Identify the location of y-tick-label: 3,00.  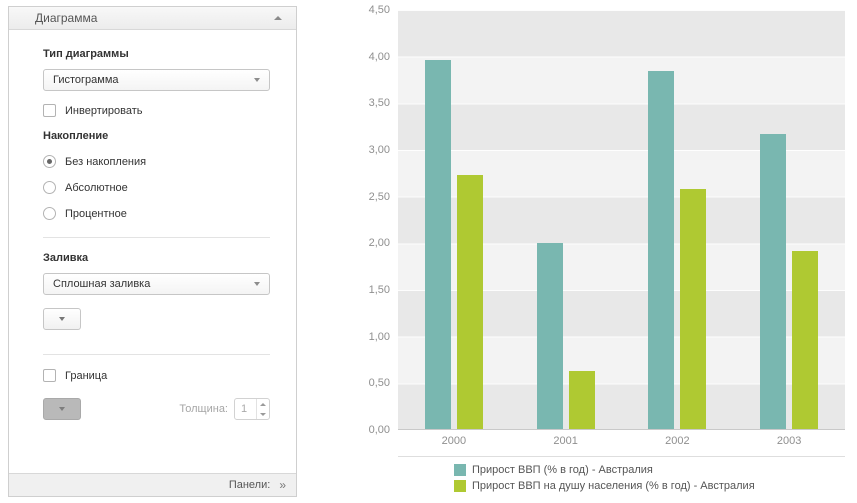
(379, 150).